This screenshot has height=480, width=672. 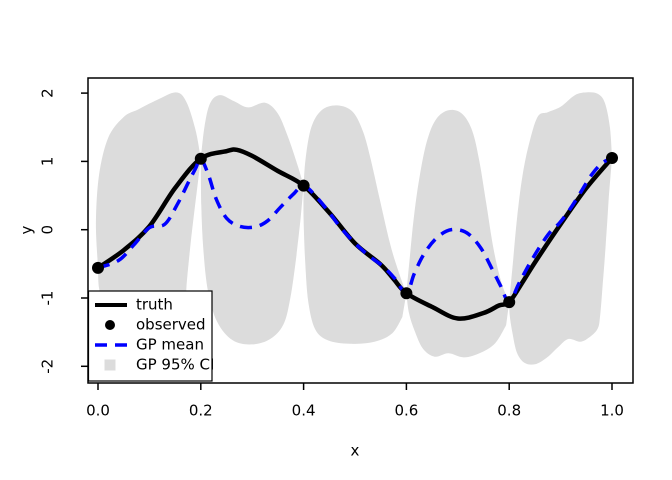 What do you see at coordinates (171, 325) in the screenshot?
I see `legend-label-observed: observed` at bounding box center [171, 325].